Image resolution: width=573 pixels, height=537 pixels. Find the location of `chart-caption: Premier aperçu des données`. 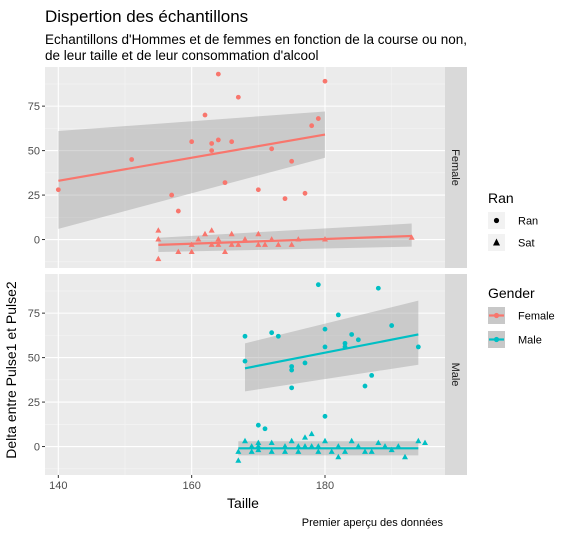

chart-caption: Premier aperçu des données is located at coordinates (373, 523).